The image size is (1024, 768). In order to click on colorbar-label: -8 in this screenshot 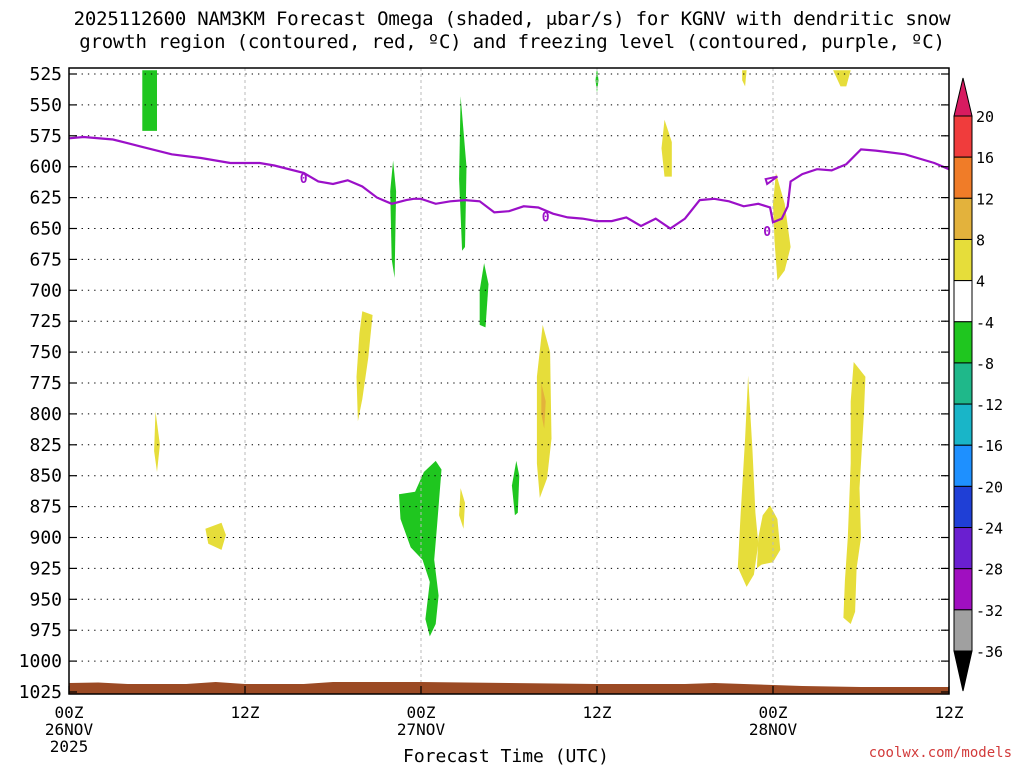, I will do `click(985, 364)`.